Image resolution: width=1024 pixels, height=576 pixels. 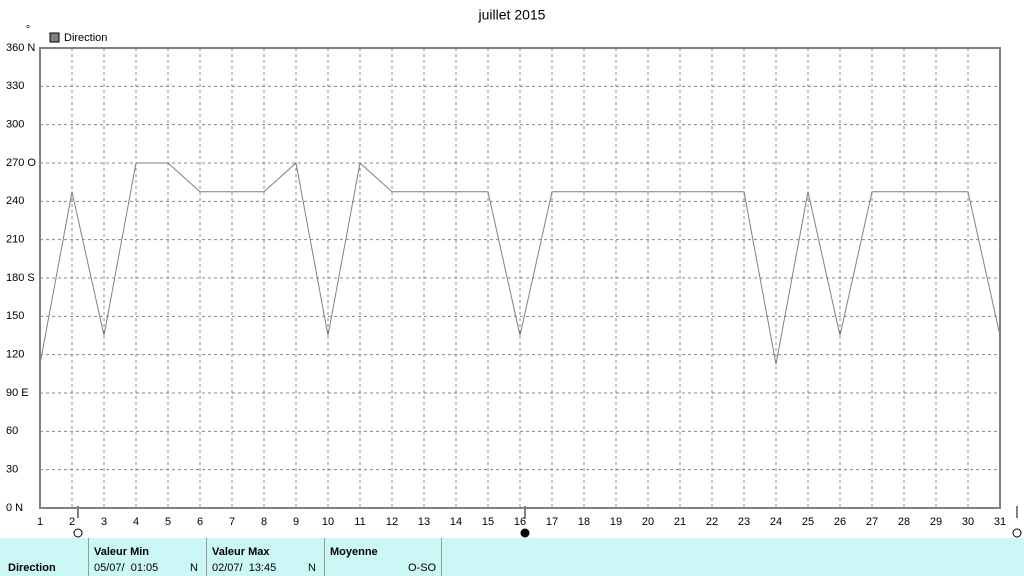 What do you see at coordinates (20, 48) in the screenshot?
I see `y-tick-label: 360 N` at bounding box center [20, 48].